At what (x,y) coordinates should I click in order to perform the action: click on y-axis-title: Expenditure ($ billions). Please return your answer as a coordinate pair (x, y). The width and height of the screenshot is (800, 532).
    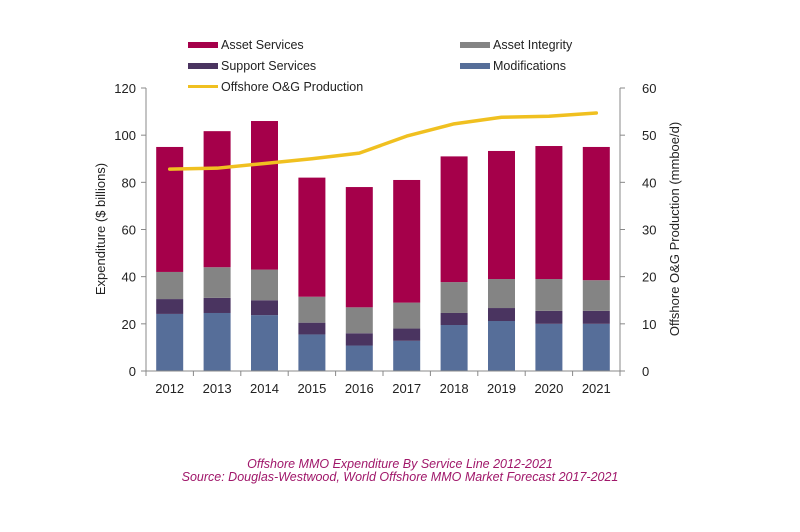
    Looking at the image, I should click on (100, 229).